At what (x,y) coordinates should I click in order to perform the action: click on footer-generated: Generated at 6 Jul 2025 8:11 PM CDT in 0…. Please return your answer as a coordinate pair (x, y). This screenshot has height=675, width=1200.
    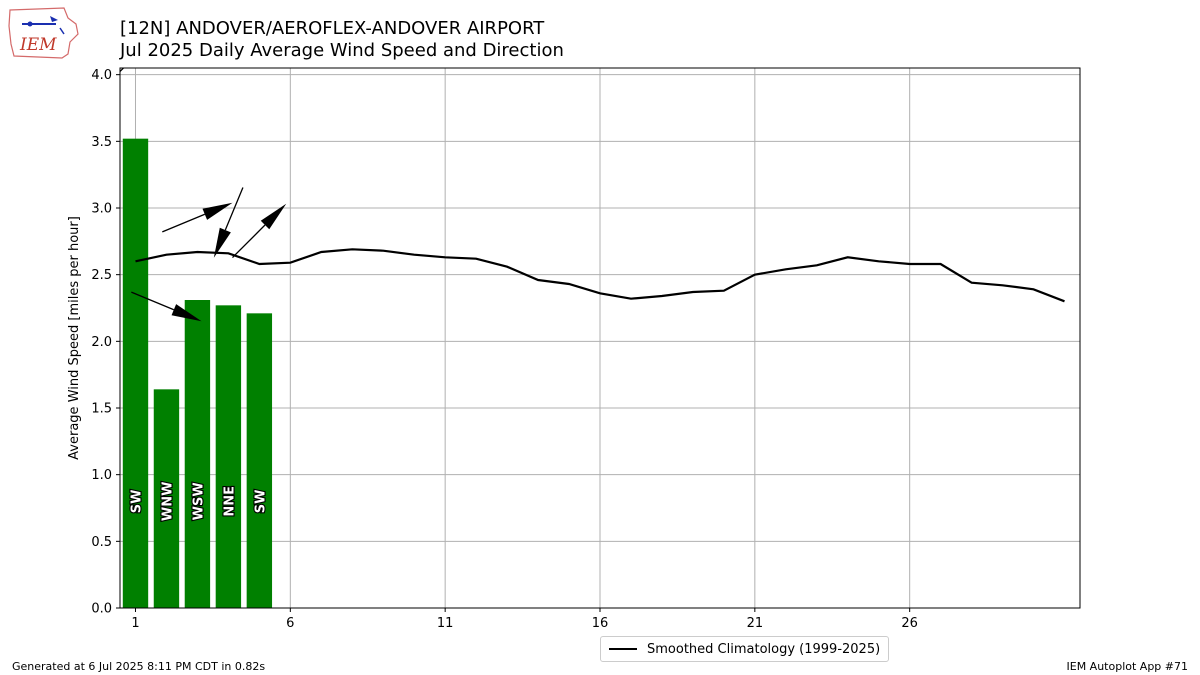
    Looking at the image, I should click on (139, 666).